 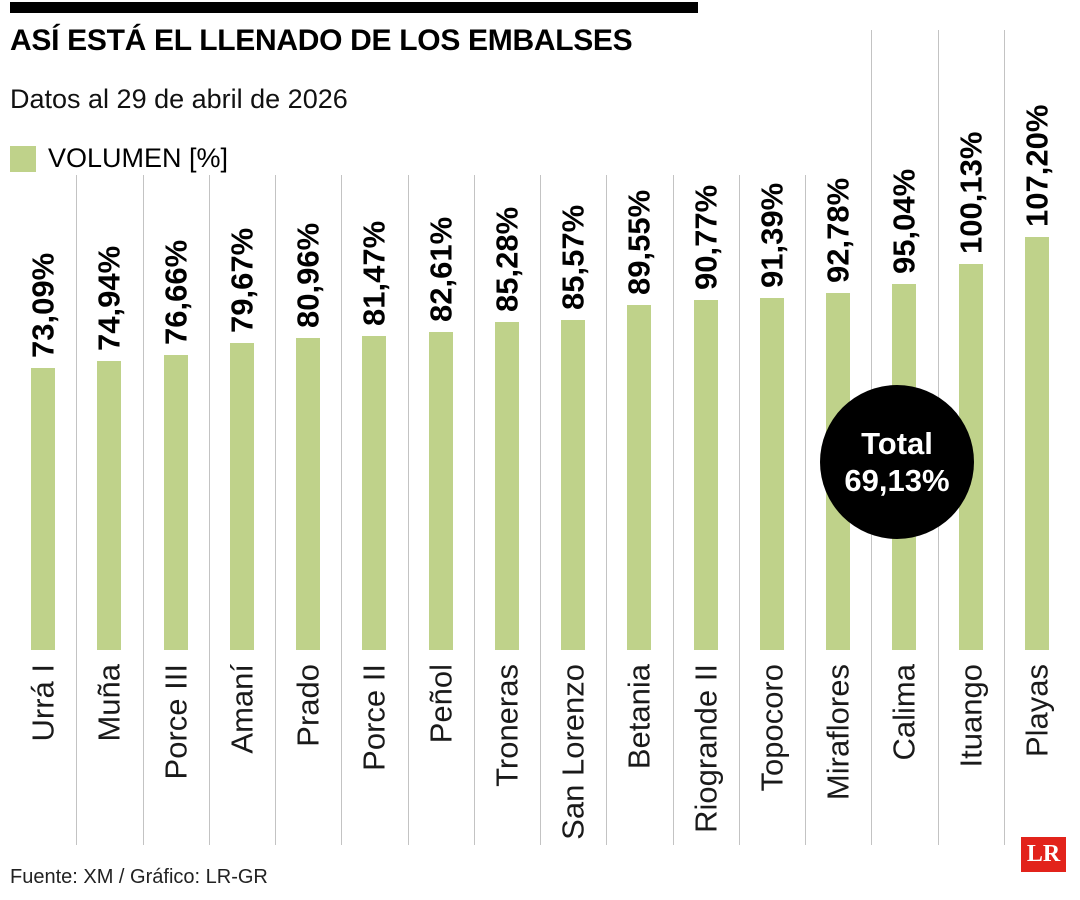 What do you see at coordinates (838, 230) in the screenshot?
I see `bar-value-label: 92,78%` at bounding box center [838, 230].